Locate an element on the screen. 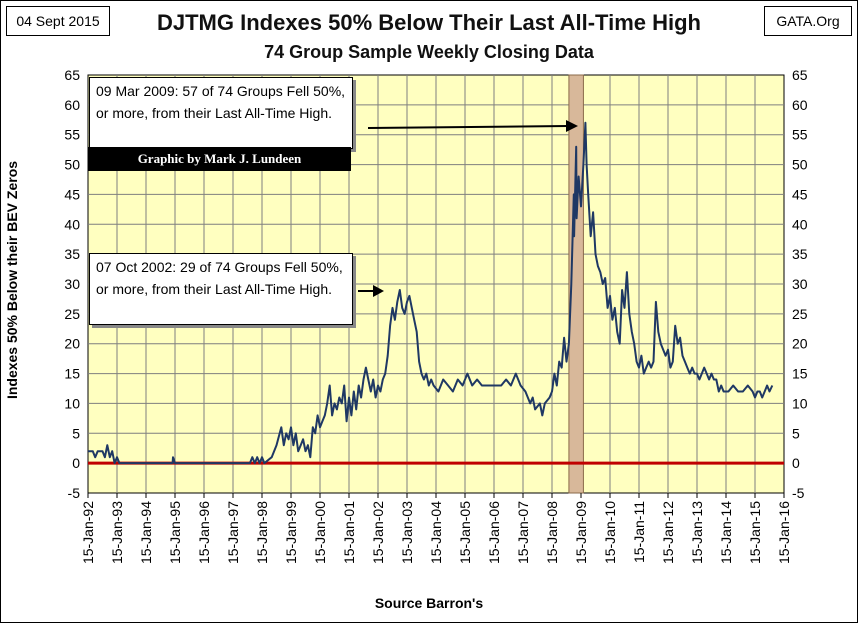  credit-label: Graphic by Mark J. Lundeen is located at coordinates (219, 159).